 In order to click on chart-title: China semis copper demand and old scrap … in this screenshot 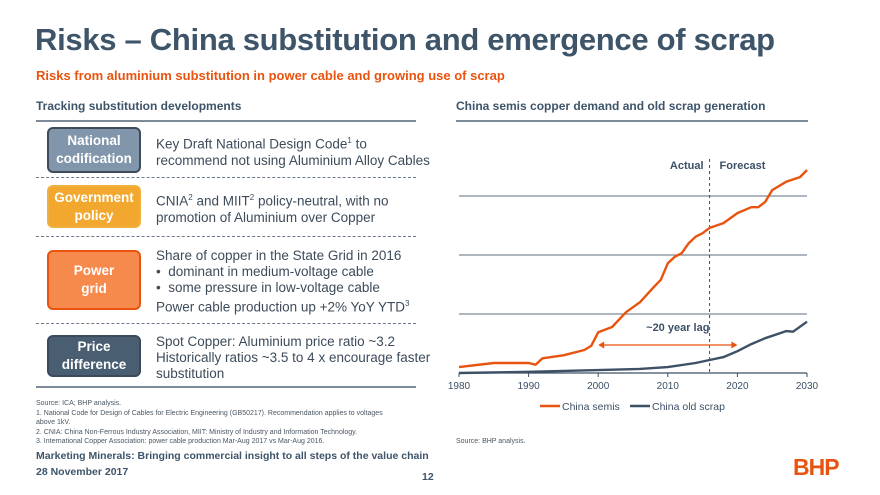, I will do `click(611, 106)`.